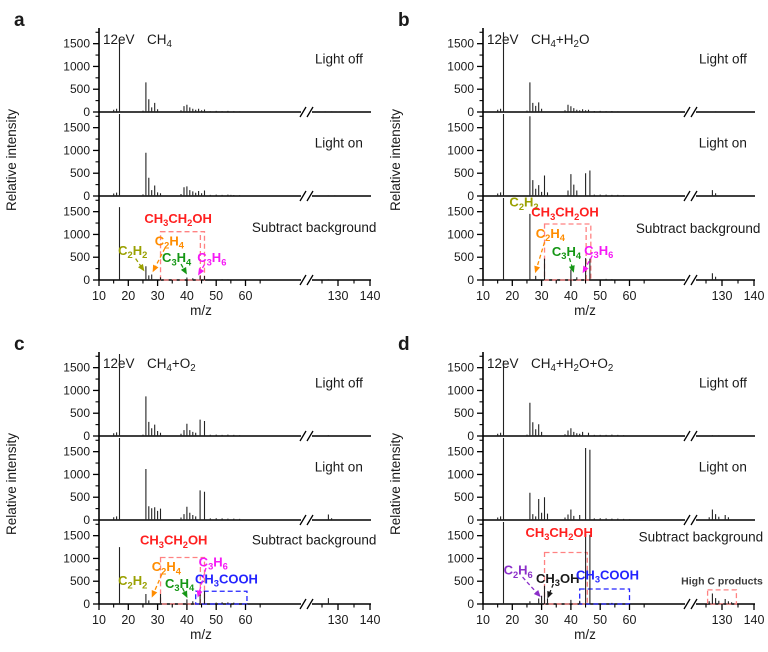 This screenshot has height=652, width=768. Describe the element at coordinates (404, 344) in the screenshot. I see `panel-letter: d` at that location.